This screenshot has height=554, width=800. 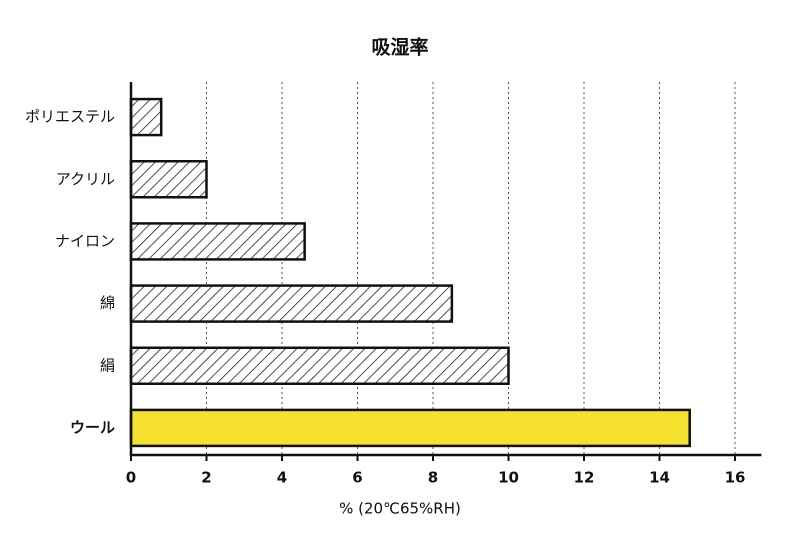 What do you see at coordinates (131, 478) in the screenshot?
I see `x-tick-label: 0` at bounding box center [131, 478].